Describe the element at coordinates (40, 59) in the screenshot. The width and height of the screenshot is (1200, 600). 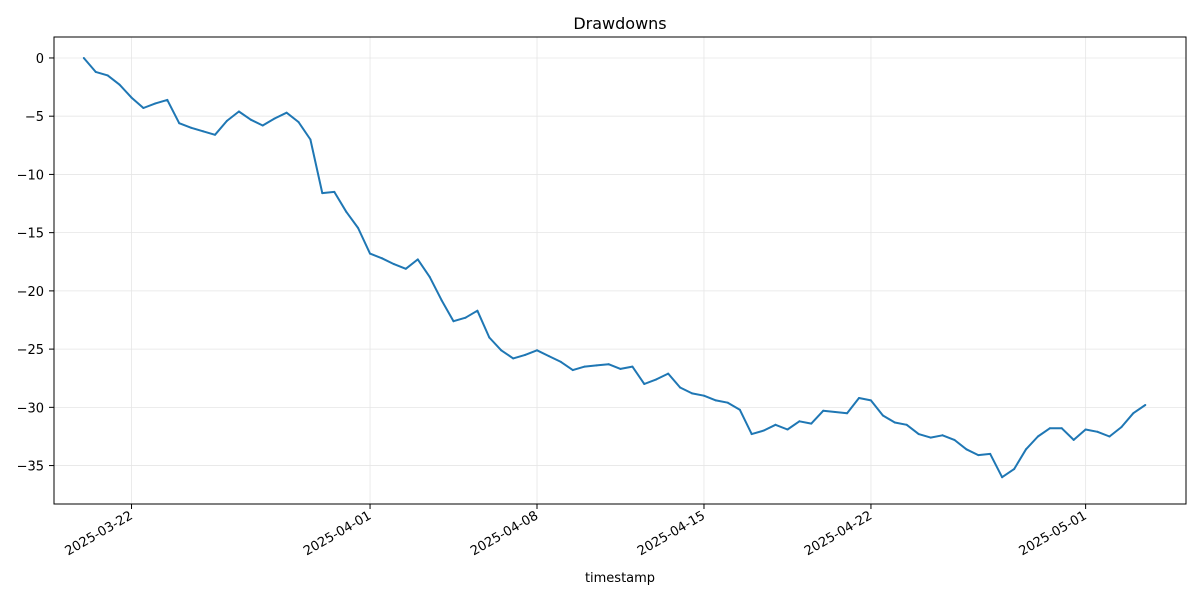
I see `y-tick-label: 0` at that location.